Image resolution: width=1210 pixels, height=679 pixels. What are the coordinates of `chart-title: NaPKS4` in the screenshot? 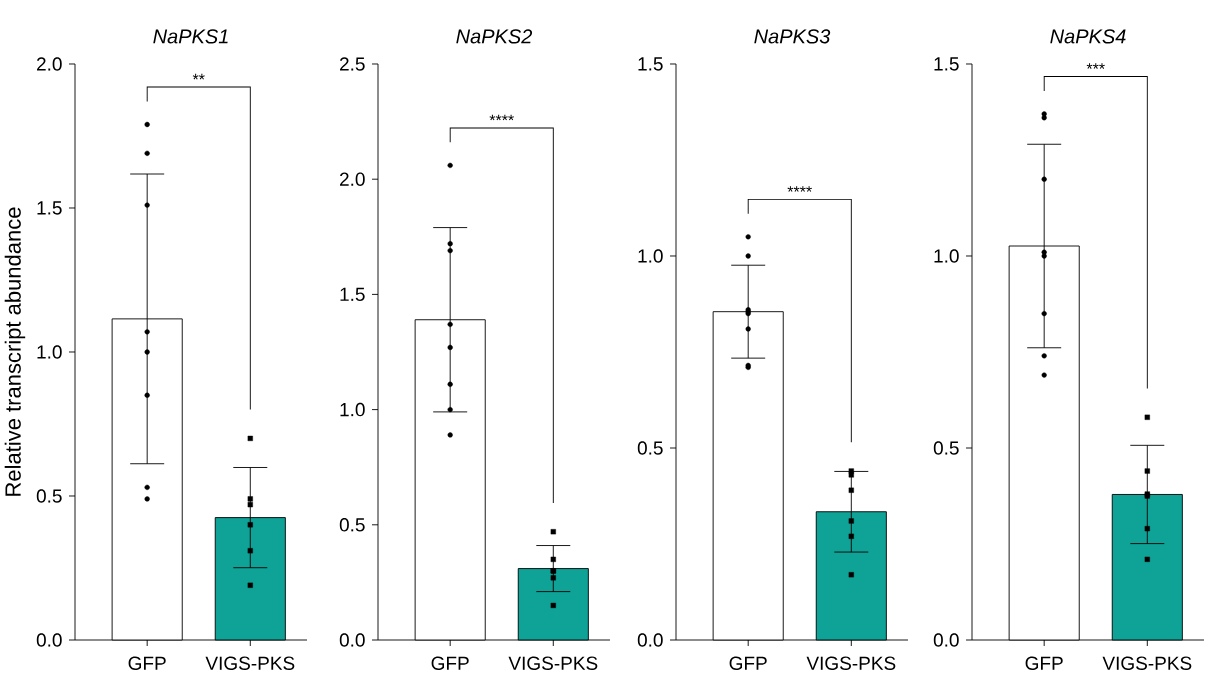 It's located at (1088, 36).